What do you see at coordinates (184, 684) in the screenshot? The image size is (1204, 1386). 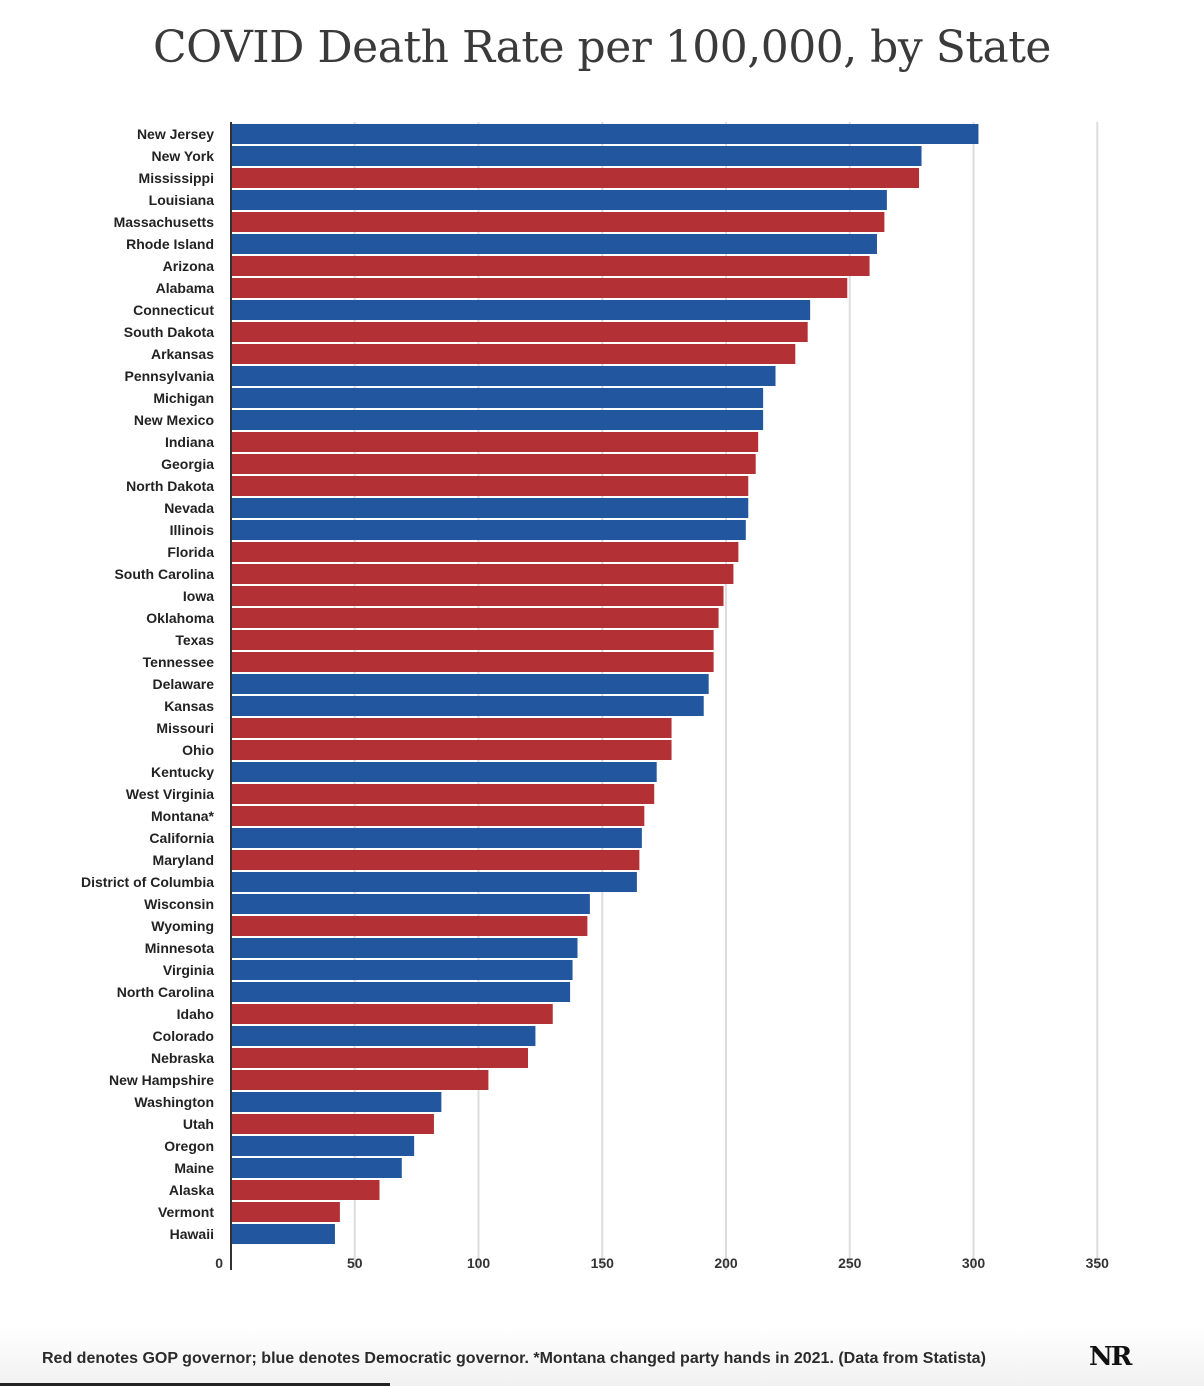 I see `category-label: Delaware` at bounding box center [184, 684].